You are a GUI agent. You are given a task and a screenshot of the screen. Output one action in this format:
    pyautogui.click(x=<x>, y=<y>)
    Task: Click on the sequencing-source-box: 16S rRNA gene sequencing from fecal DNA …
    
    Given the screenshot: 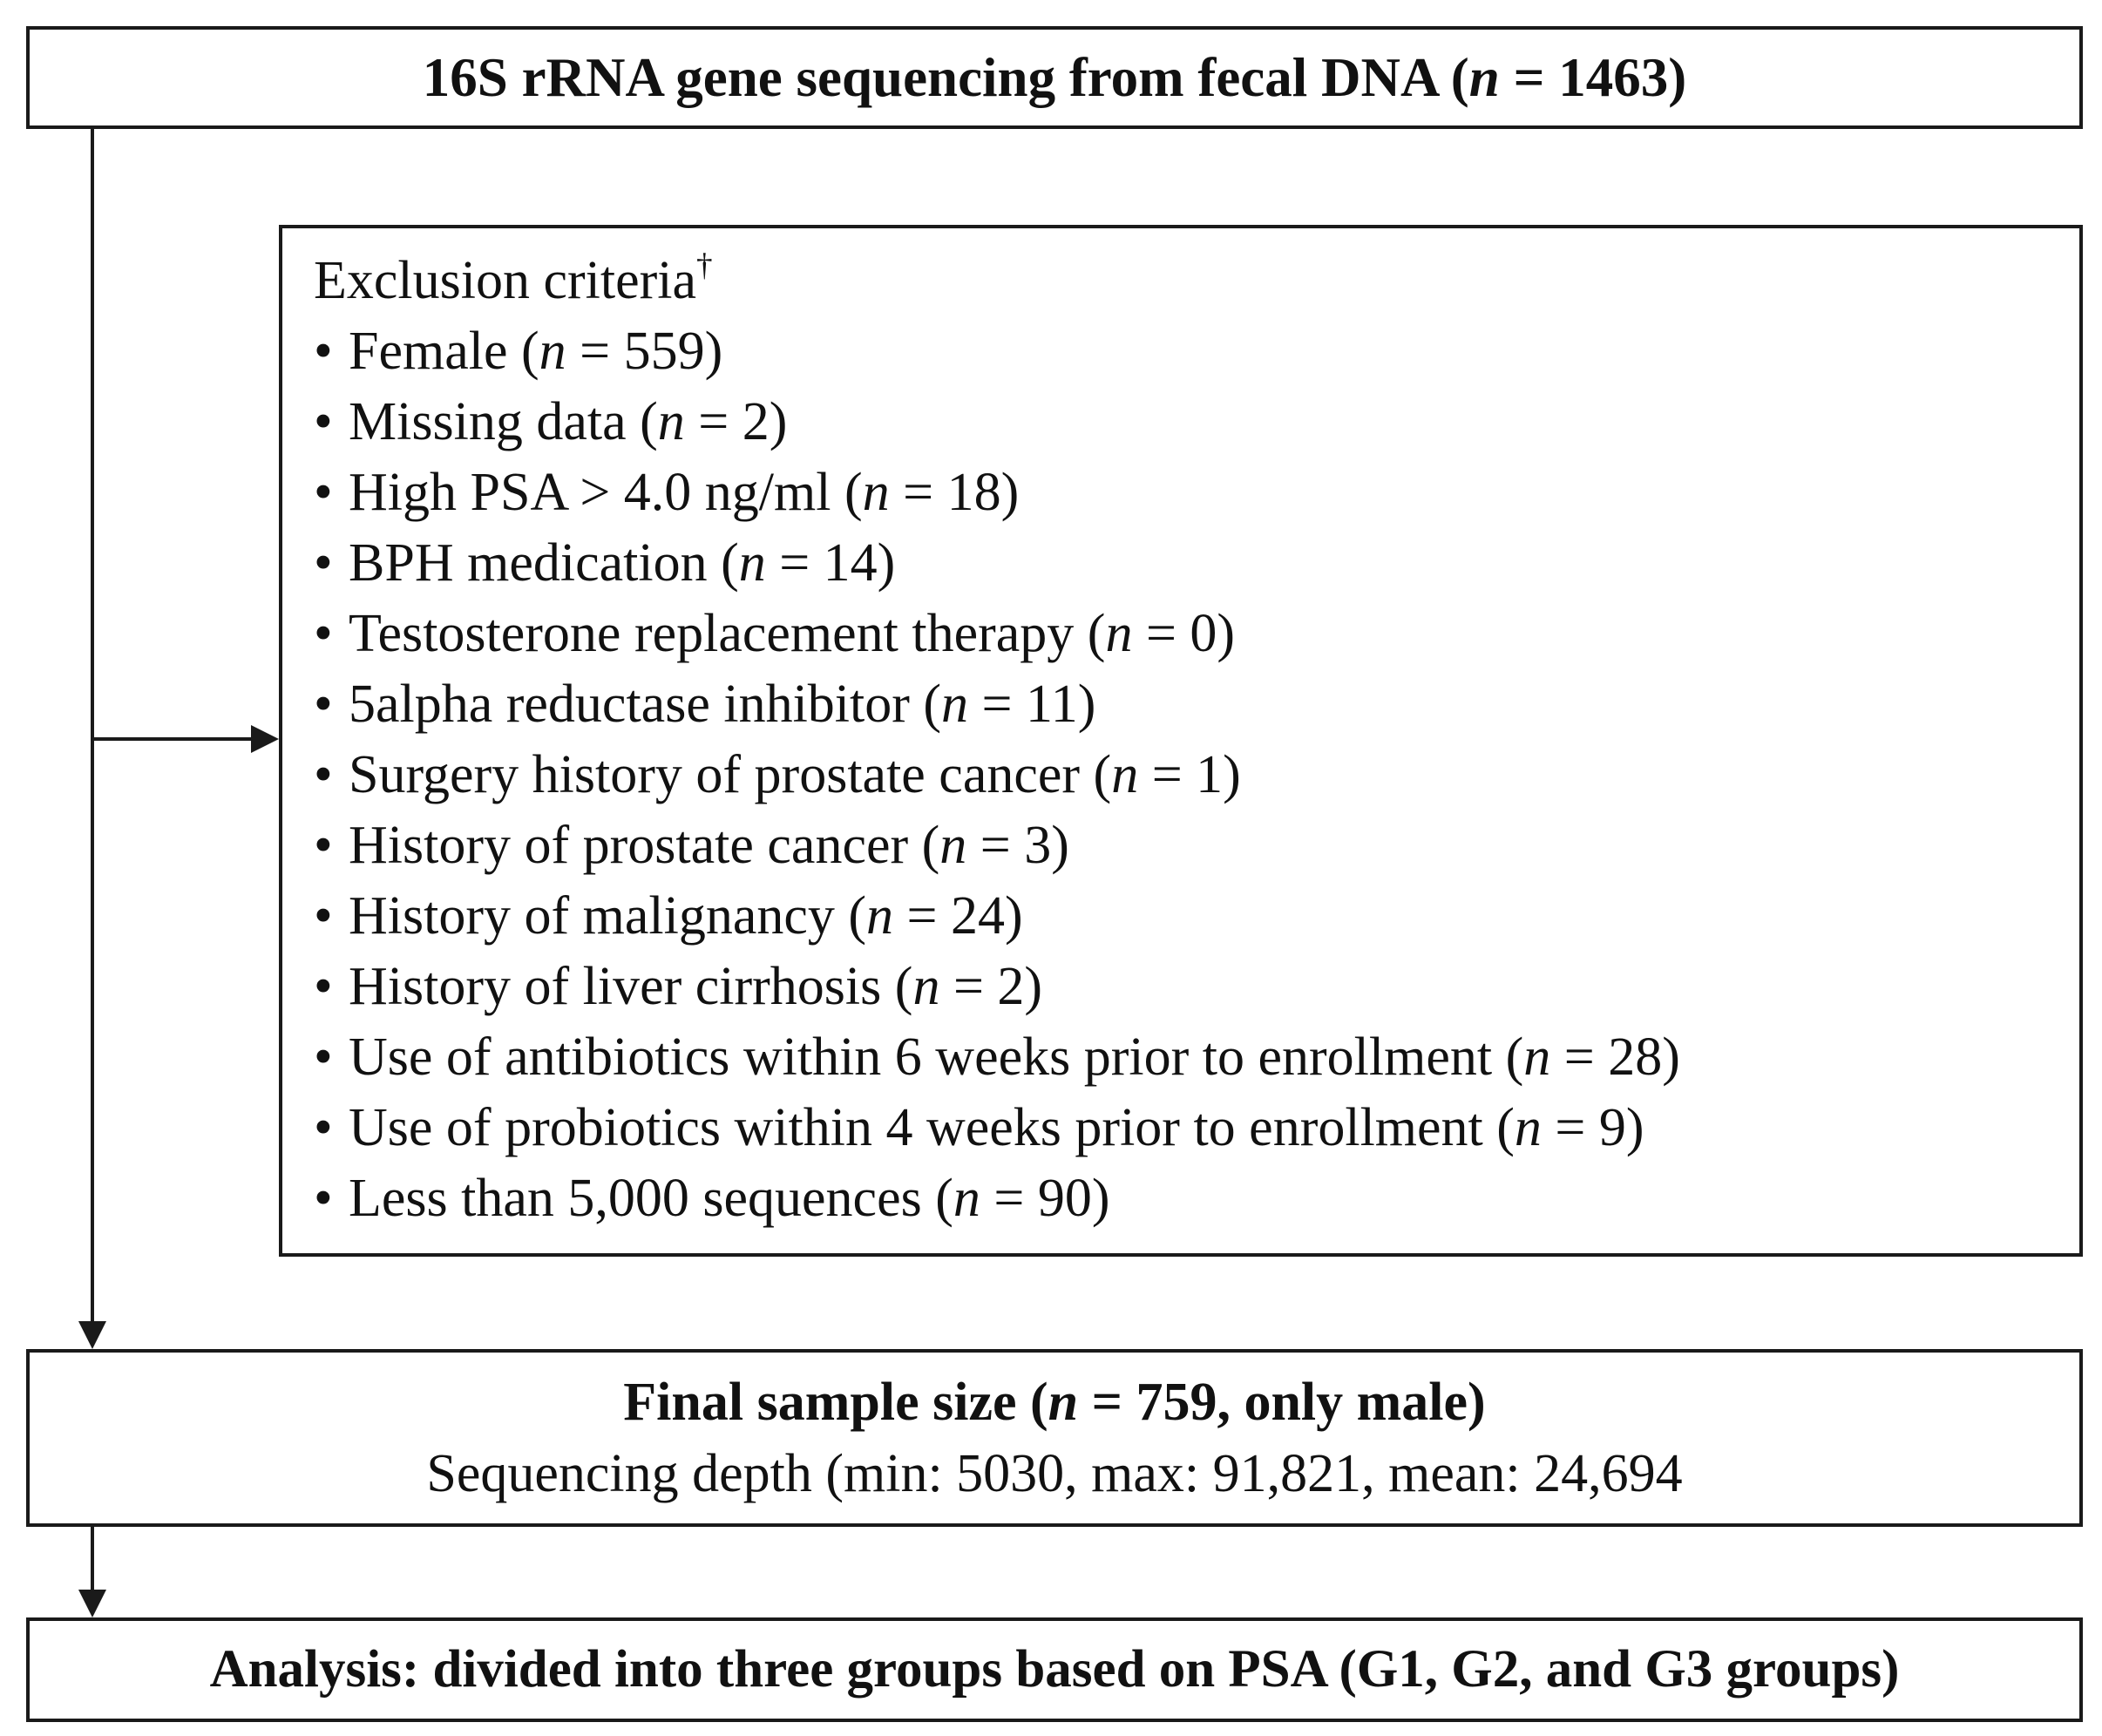 What is the action you would take?
    pyautogui.click(x=1054, y=77)
    